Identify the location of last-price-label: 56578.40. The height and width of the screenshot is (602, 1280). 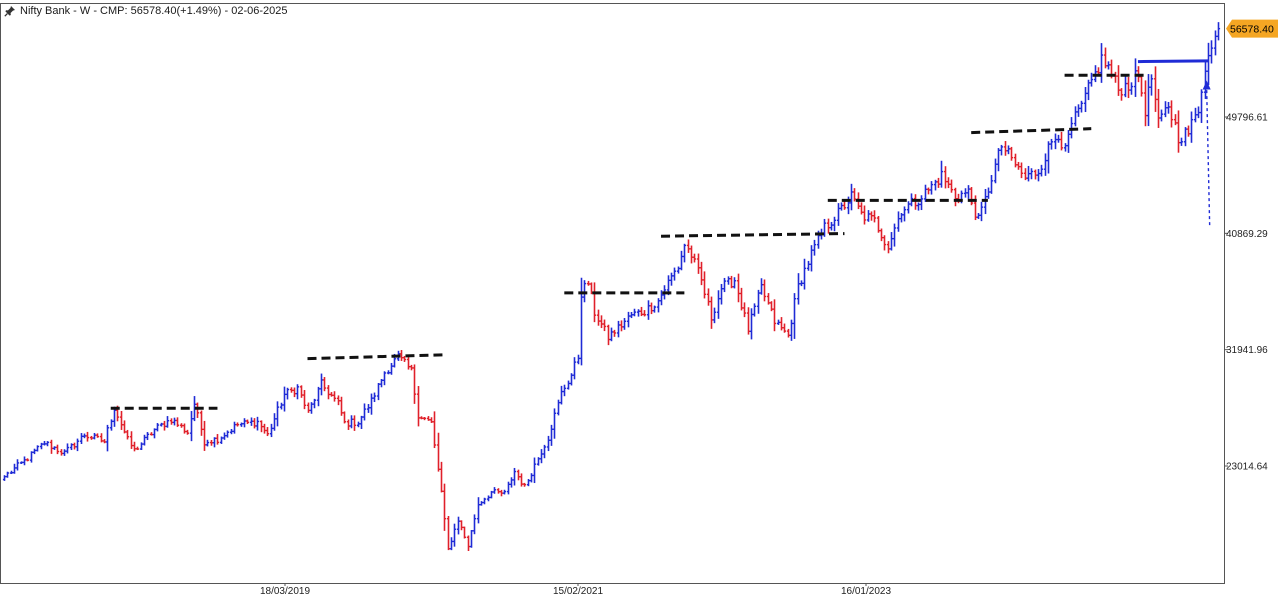
(1252, 30).